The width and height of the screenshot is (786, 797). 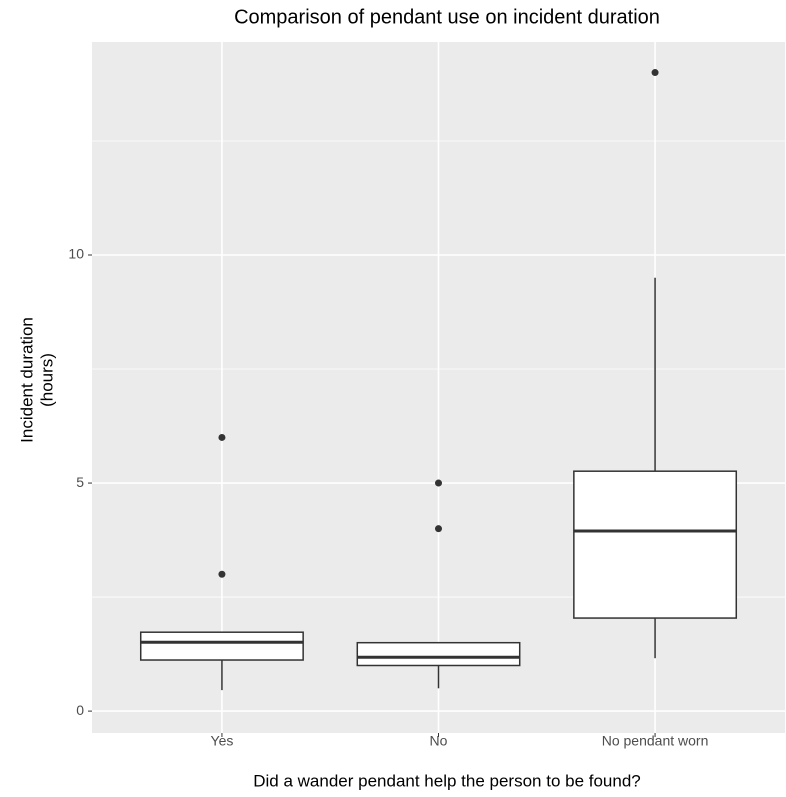 I want to click on y-tick-label: 5, so click(x=80, y=482).